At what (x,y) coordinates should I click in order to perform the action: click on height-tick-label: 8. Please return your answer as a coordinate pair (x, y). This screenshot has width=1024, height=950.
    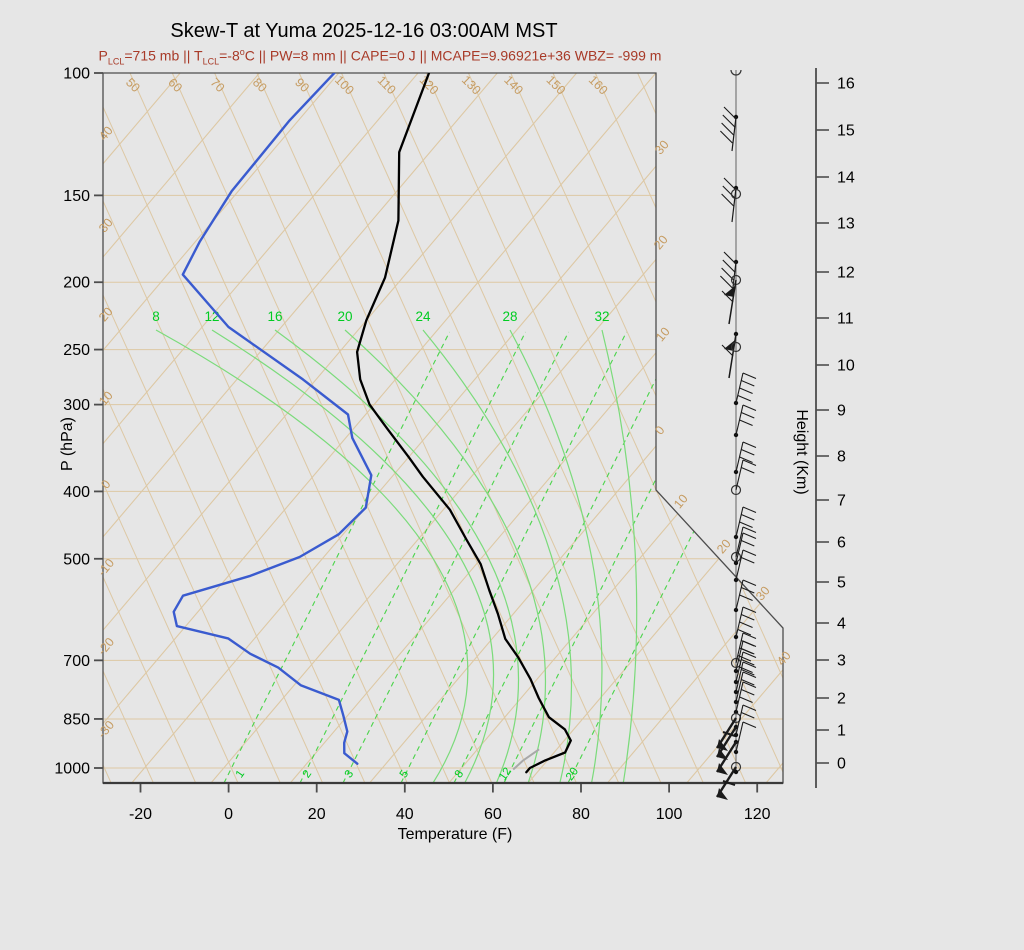
    Looking at the image, I should click on (841, 457).